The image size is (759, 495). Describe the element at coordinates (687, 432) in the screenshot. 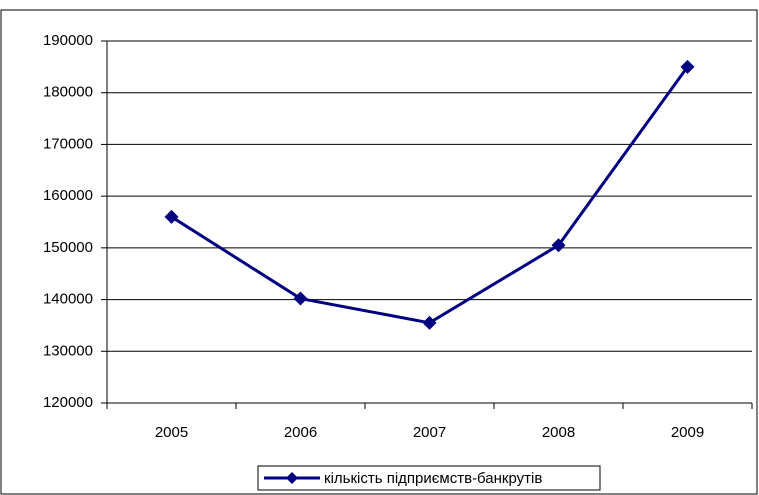

I see `x-tick-label: 2009` at that location.